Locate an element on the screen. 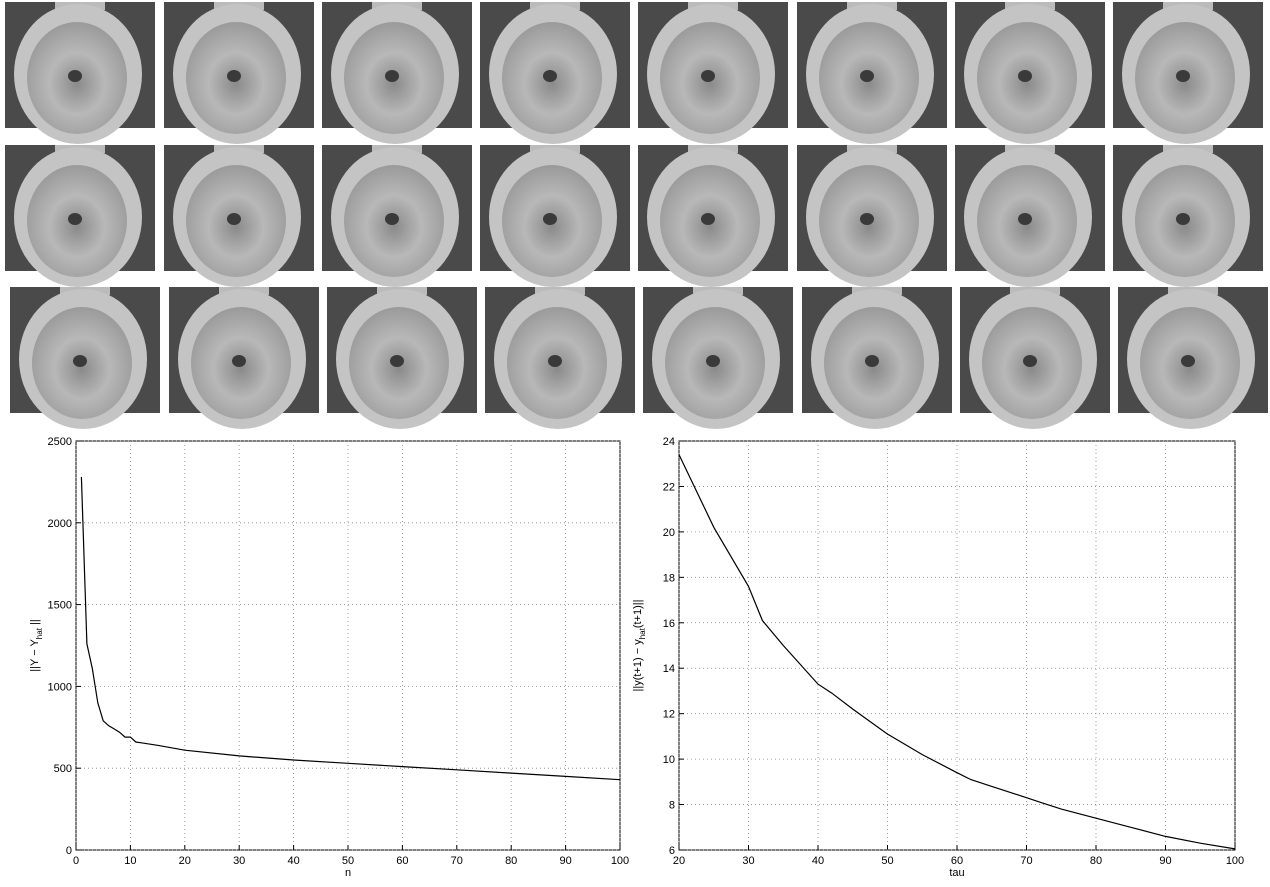  y-axis-label-part: ||y(t+1) − y is located at coordinates (638, 665).